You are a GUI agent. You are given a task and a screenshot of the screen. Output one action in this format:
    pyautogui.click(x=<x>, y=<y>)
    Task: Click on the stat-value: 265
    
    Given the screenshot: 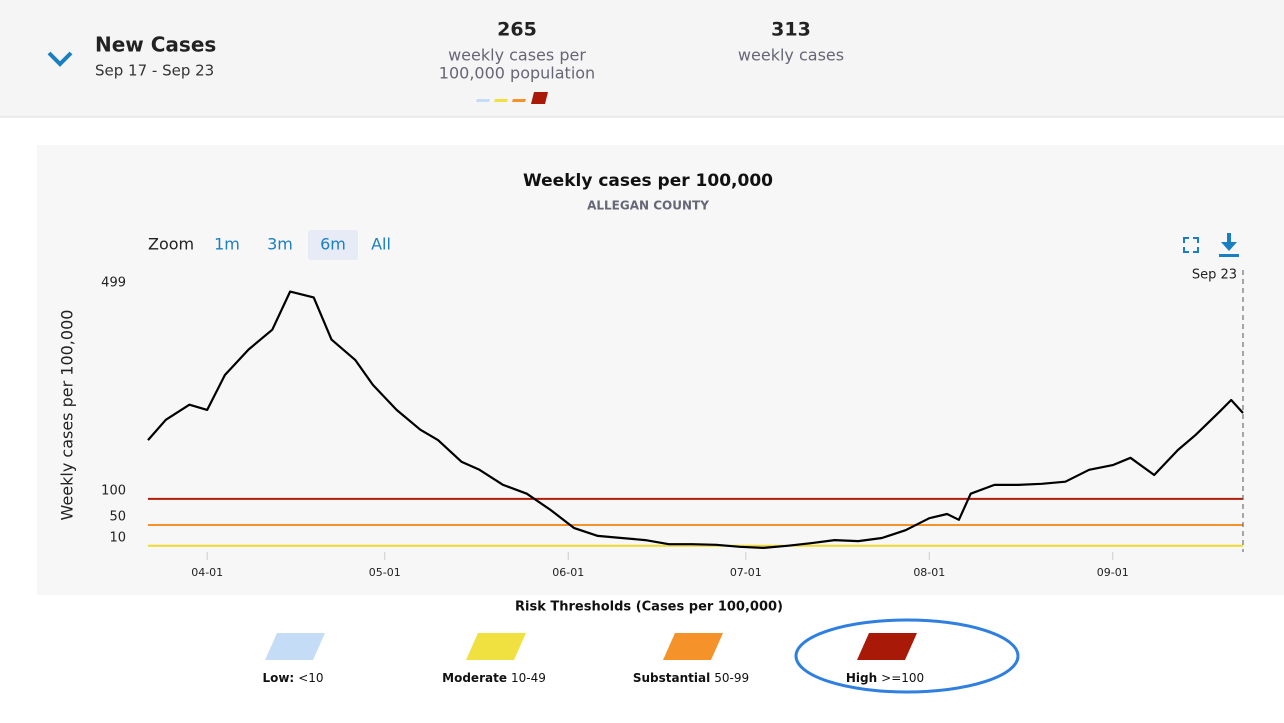 What is the action you would take?
    pyautogui.click(x=517, y=30)
    